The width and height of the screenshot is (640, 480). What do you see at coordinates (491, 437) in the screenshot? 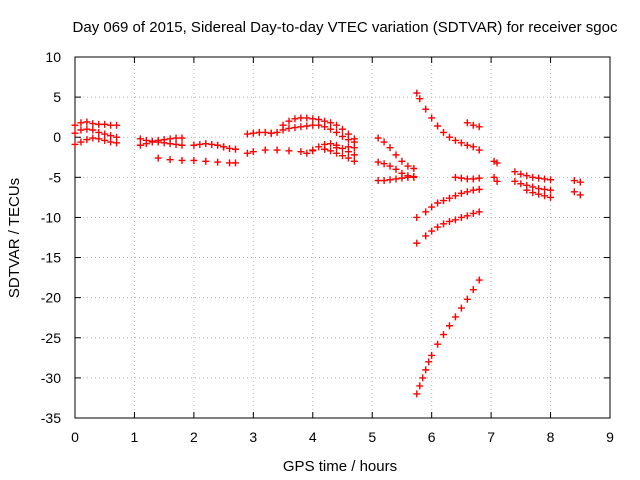
I see `x-tick-label: 7` at bounding box center [491, 437].